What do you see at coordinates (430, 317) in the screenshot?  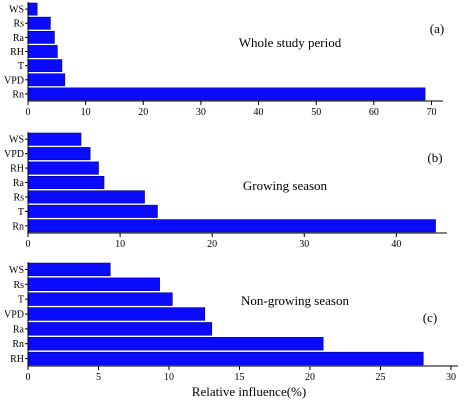 I see `panel-label: (c)` at bounding box center [430, 317].